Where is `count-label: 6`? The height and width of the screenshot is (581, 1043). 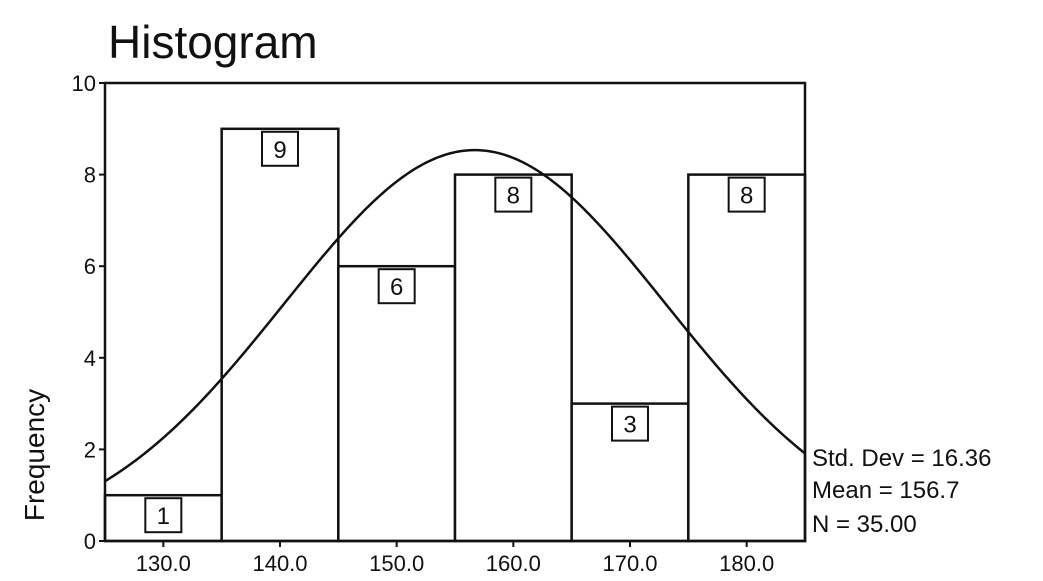 count-label: 6 is located at coordinates (396, 287).